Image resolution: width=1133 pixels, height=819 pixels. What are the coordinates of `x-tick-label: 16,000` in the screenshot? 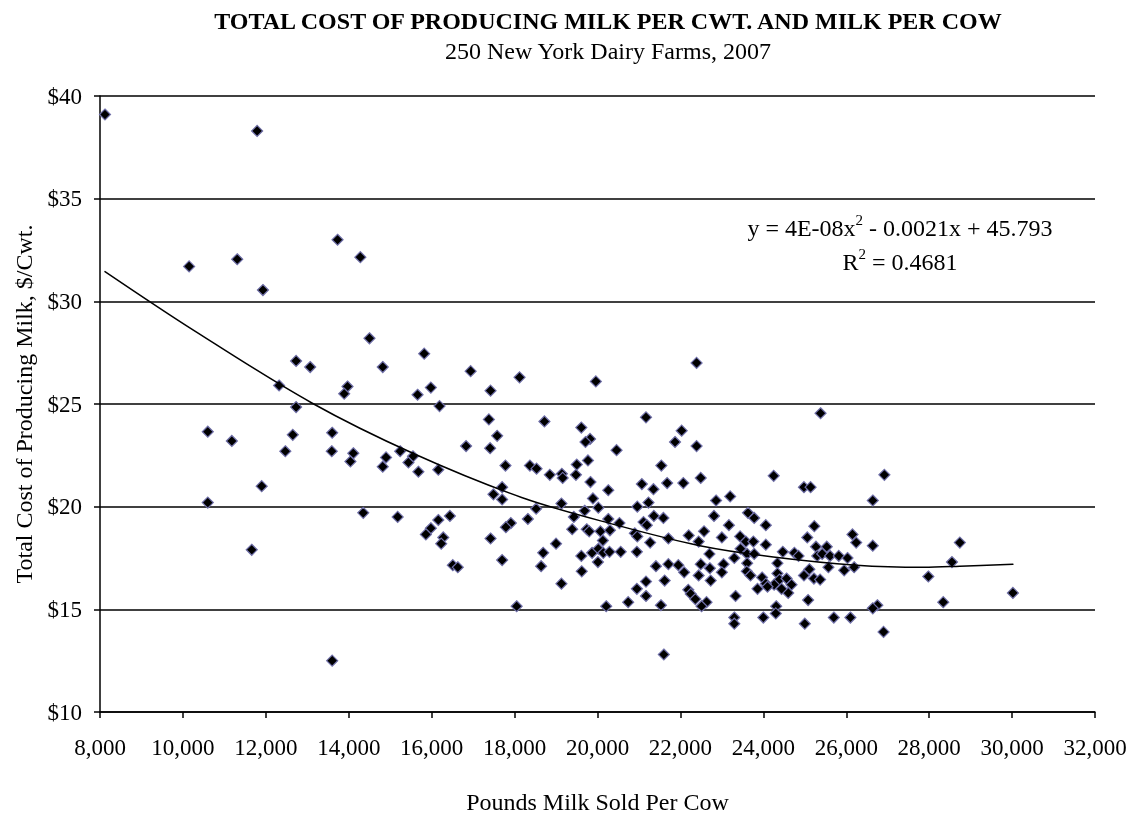 It's located at (432, 747).